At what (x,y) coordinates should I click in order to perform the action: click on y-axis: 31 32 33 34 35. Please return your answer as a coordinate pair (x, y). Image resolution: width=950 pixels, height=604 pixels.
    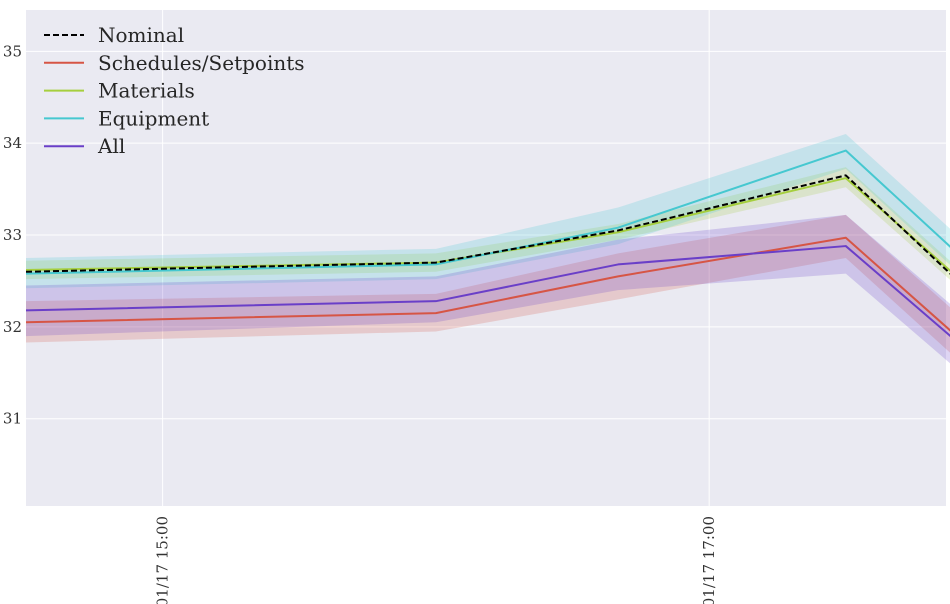
    Looking at the image, I should click on (12, 234).